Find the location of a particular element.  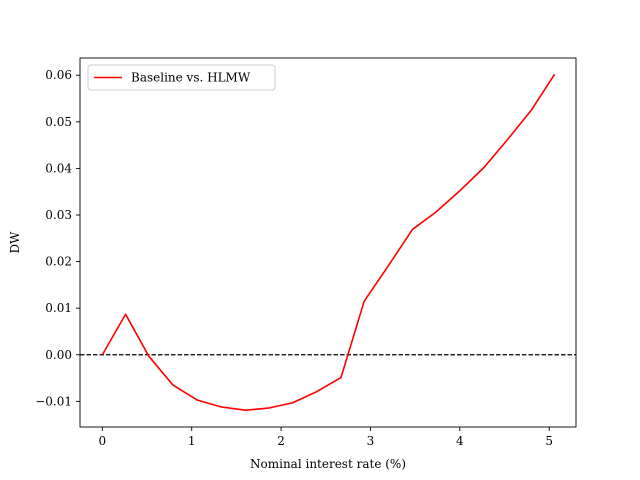

y-tick-label: 0.05 is located at coordinates (58, 122).